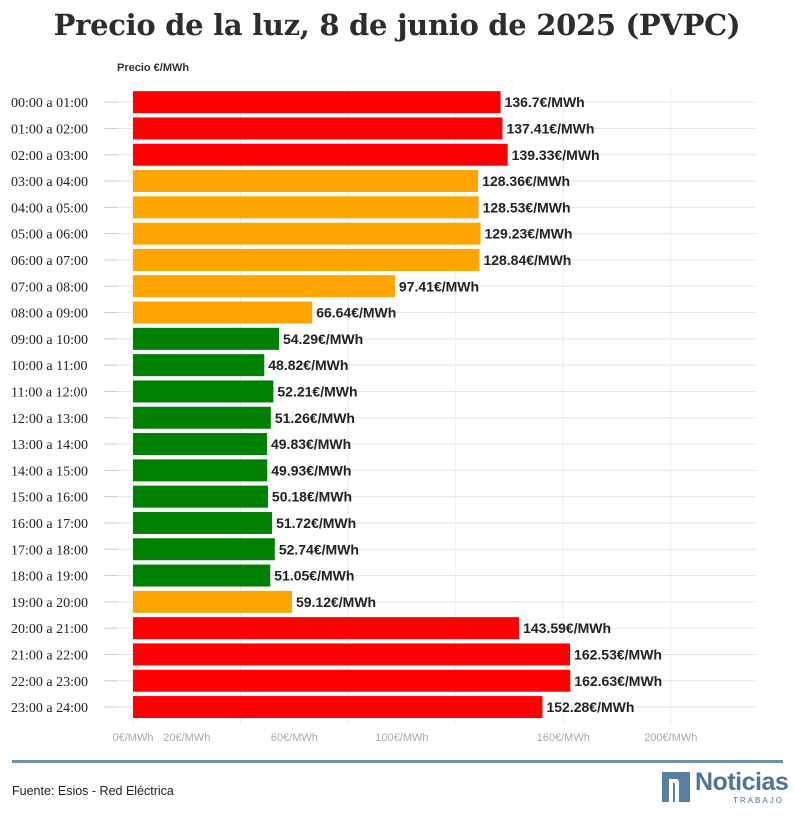 The image size is (794, 821). Describe the element at coordinates (356, 313) in the screenshot. I see `value-label: 66.64€/MWh` at that location.